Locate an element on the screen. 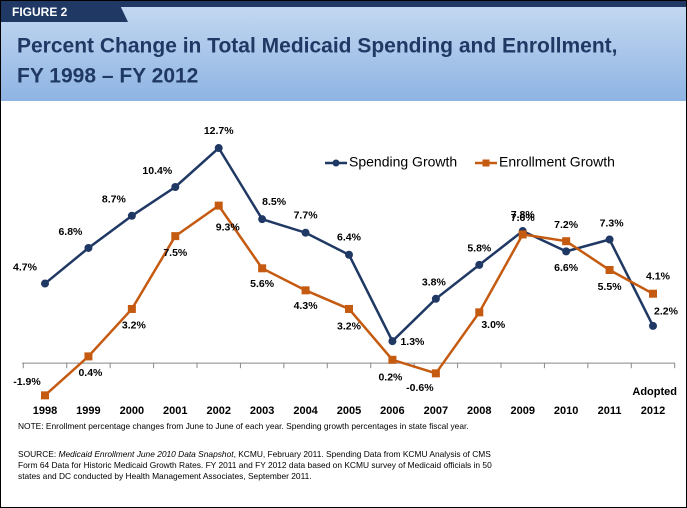 This screenshot has height=508, width=687. x-tick-label: 2004 is located at coordinates (305, 411).